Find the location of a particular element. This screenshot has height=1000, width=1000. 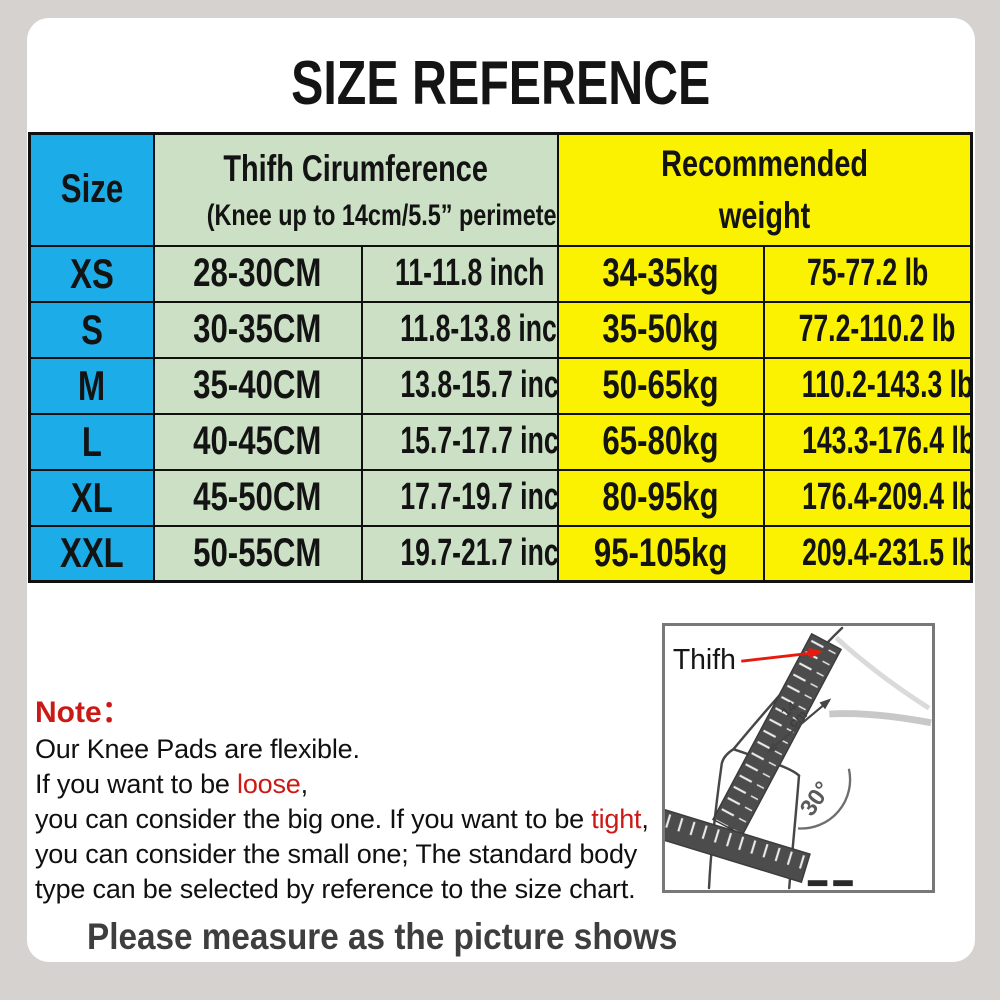

cell-cm: 28-30CM is located at coordinates (257, 273).